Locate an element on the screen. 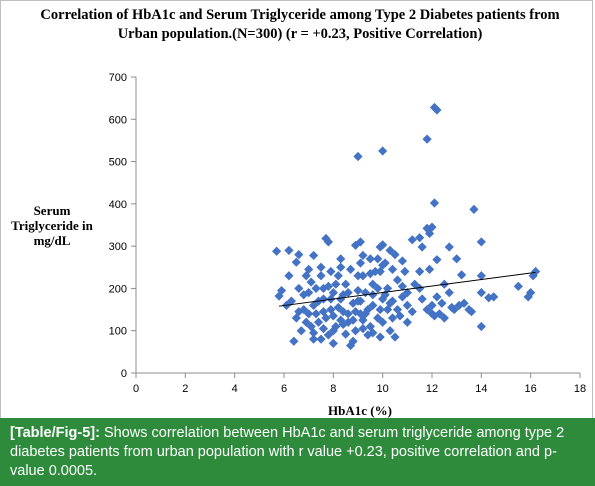  y-tick-label: 300 is located at coordinates (118, 247).